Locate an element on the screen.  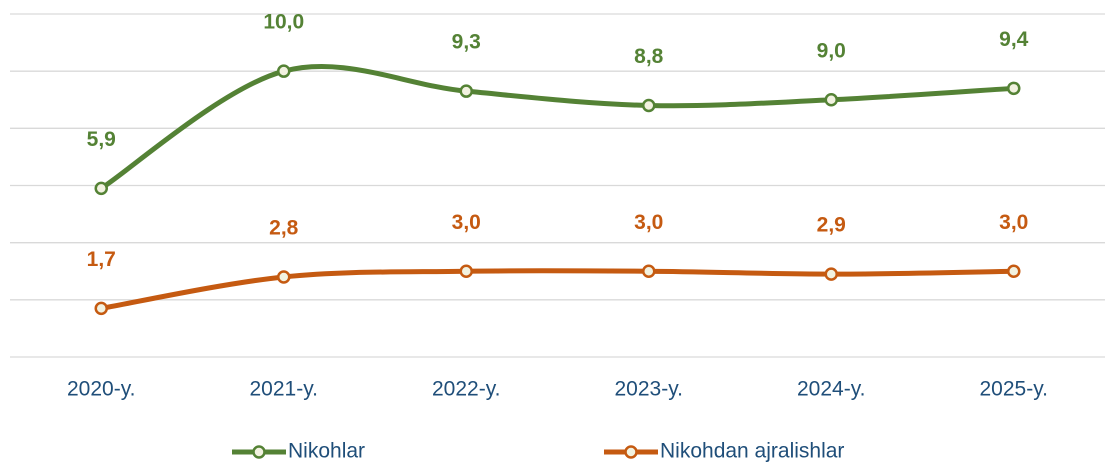
series-line is located at coordinates (557, 289).